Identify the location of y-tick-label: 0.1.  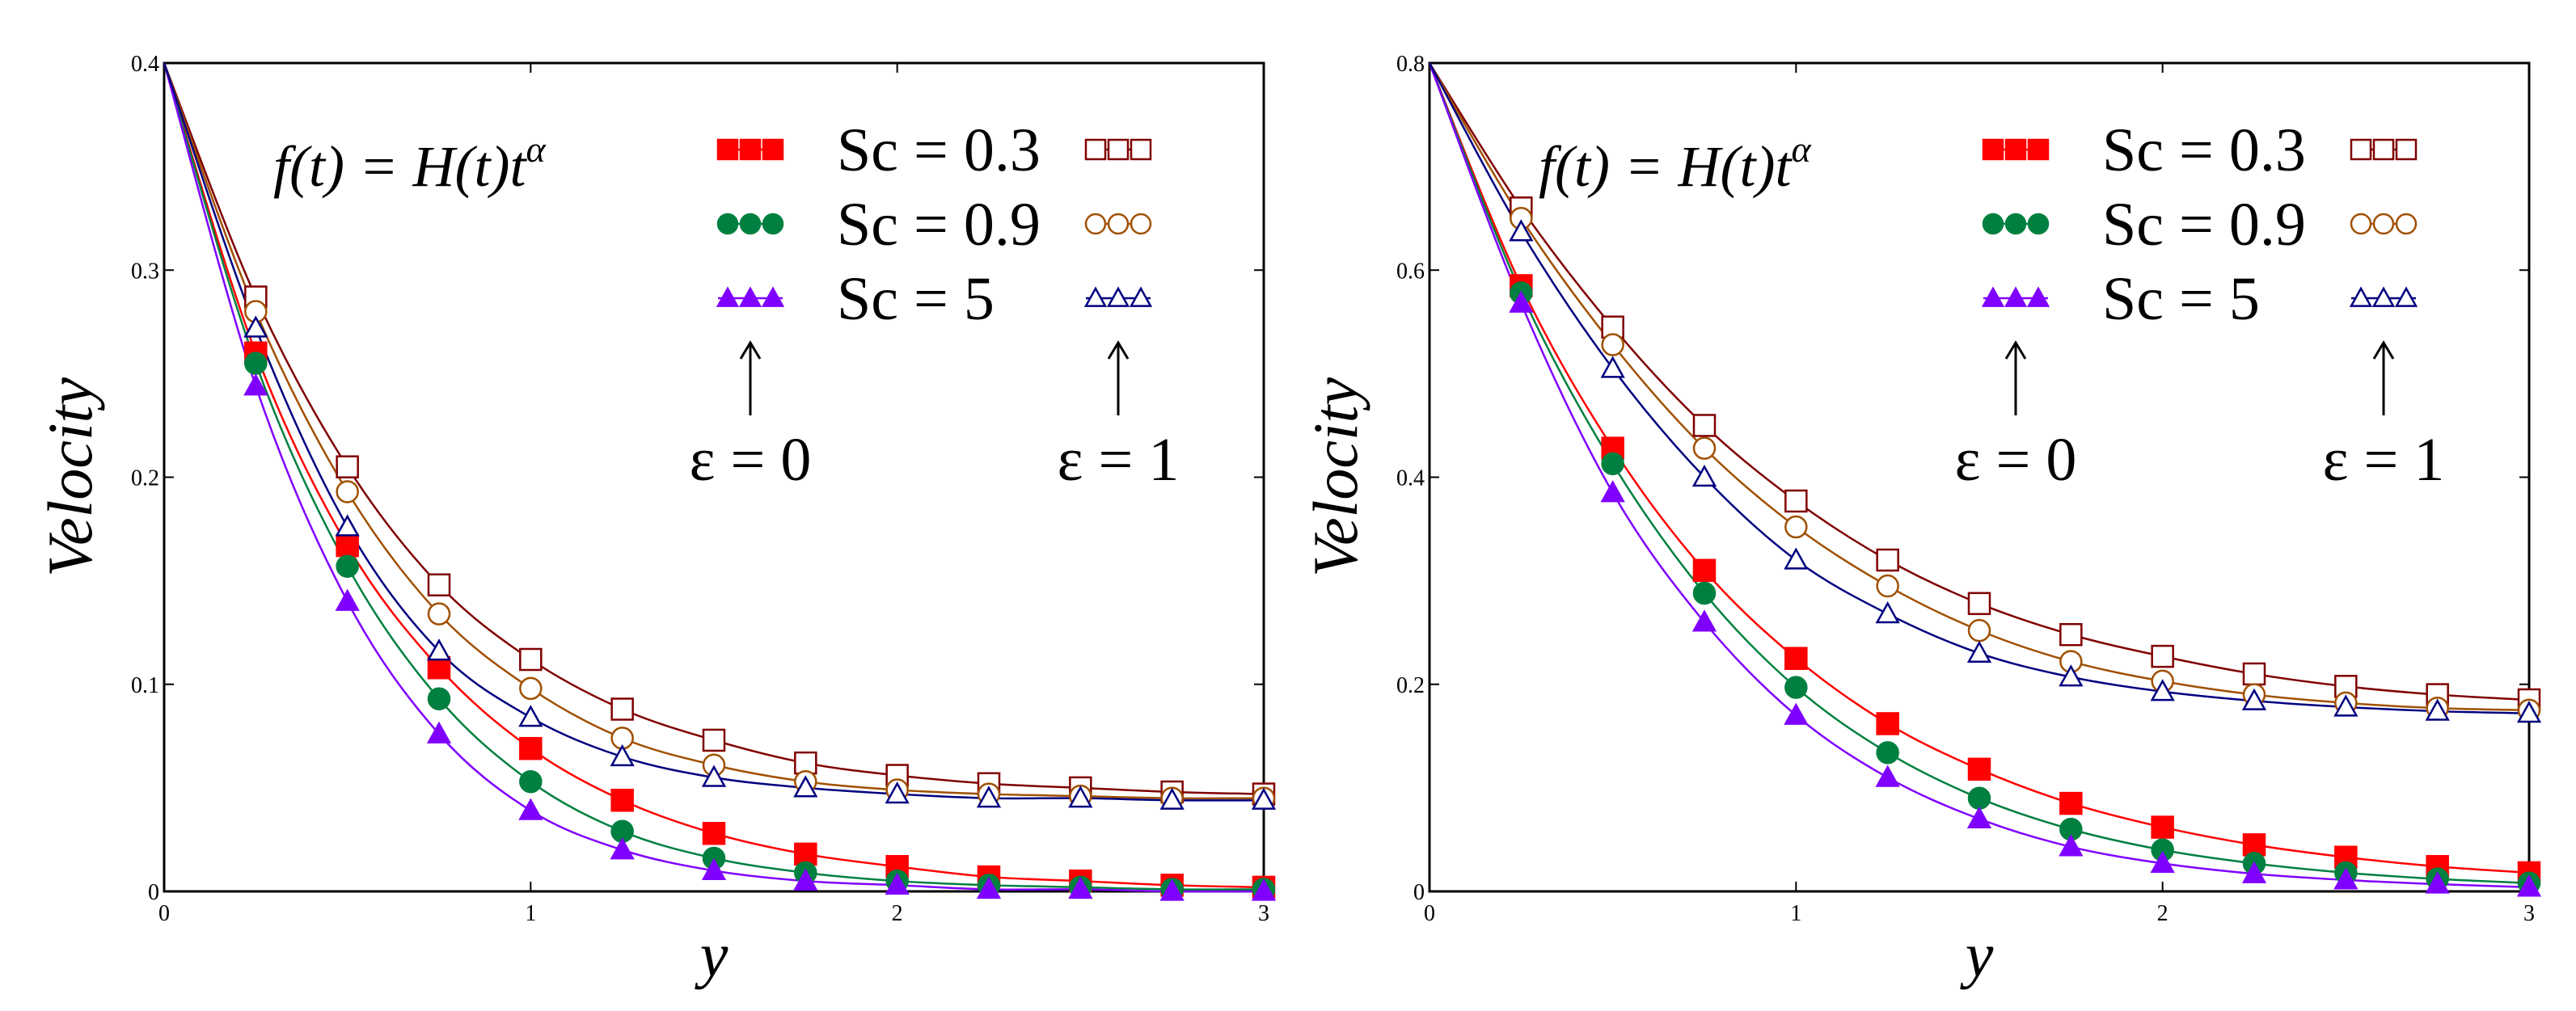
(145, 685).